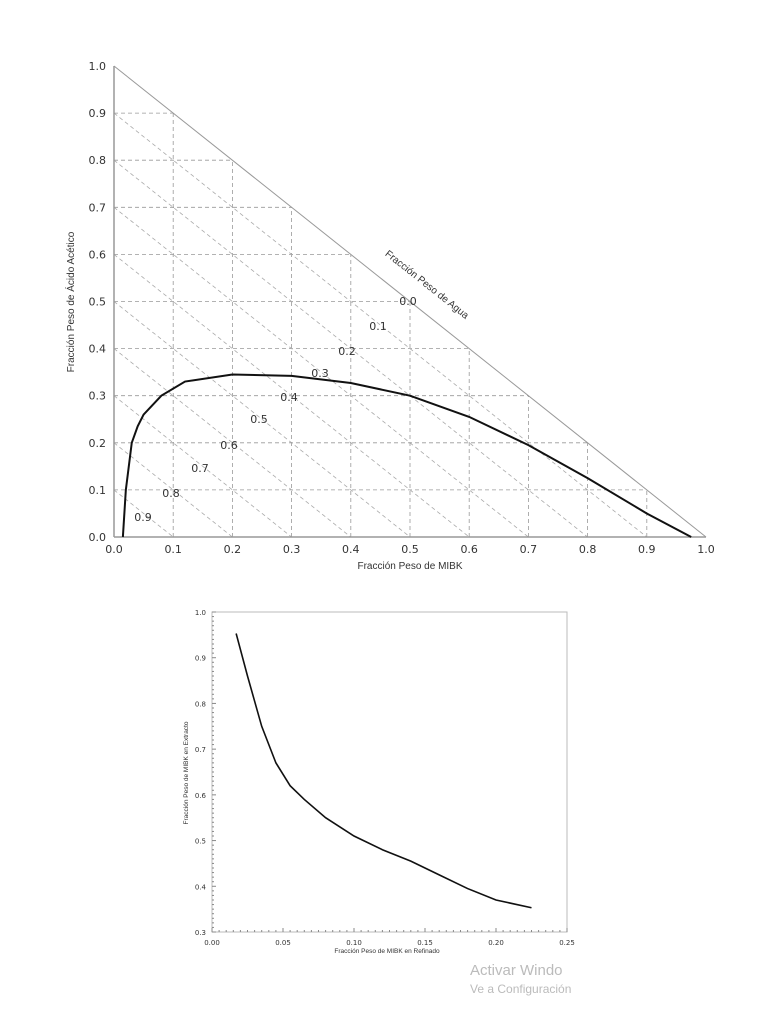  I want to click on water-isoline-label: 0.0, so click(408, 301).